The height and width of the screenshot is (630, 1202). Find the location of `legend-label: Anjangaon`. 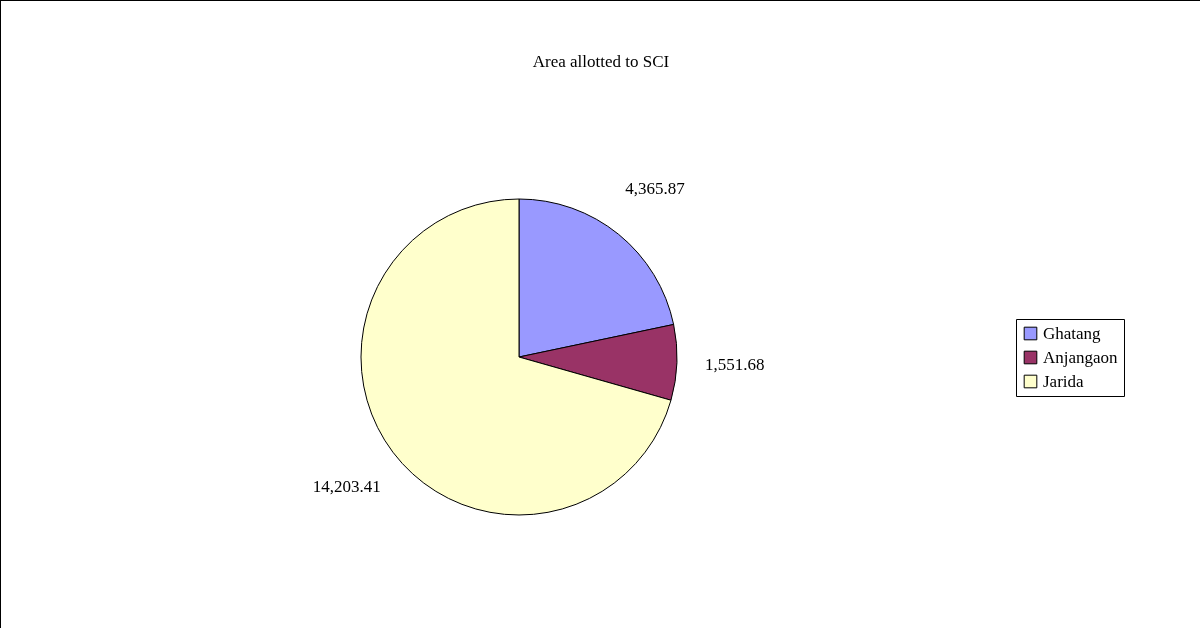

legend-label: Anjangaon is located at coordinates (1081, 357).